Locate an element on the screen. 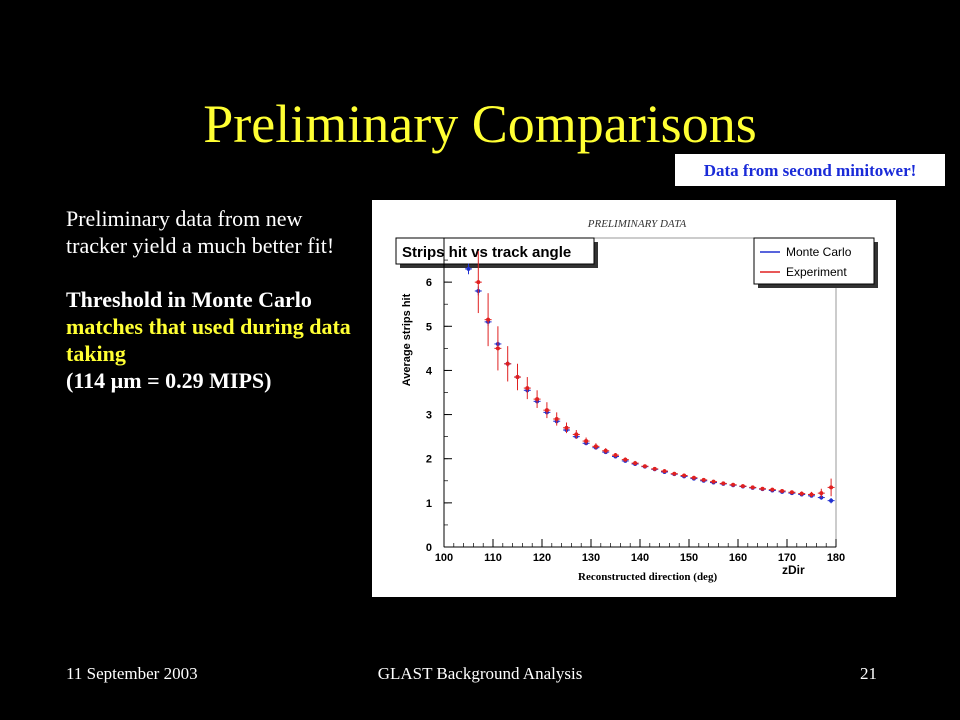  legend-mc-label: Monte Carlo is located at coordinates (819, 252).